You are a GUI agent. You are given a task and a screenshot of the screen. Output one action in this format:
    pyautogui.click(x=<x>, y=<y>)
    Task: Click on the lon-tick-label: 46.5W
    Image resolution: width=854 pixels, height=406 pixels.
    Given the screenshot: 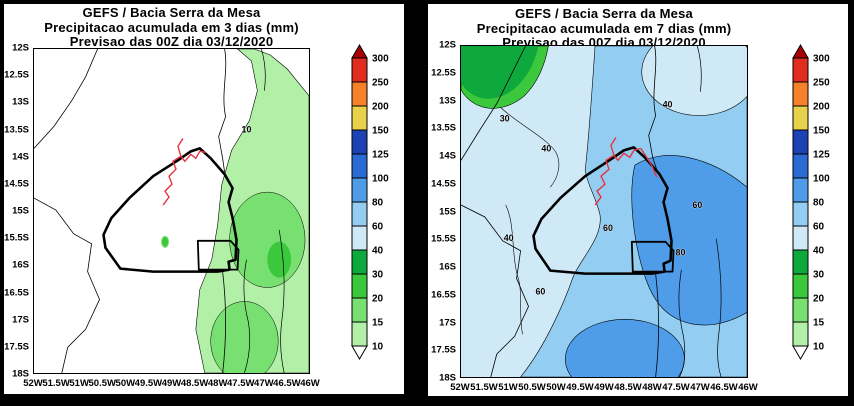 What is the action you would take?
    pyautogui.click(x=287, y=383)
    